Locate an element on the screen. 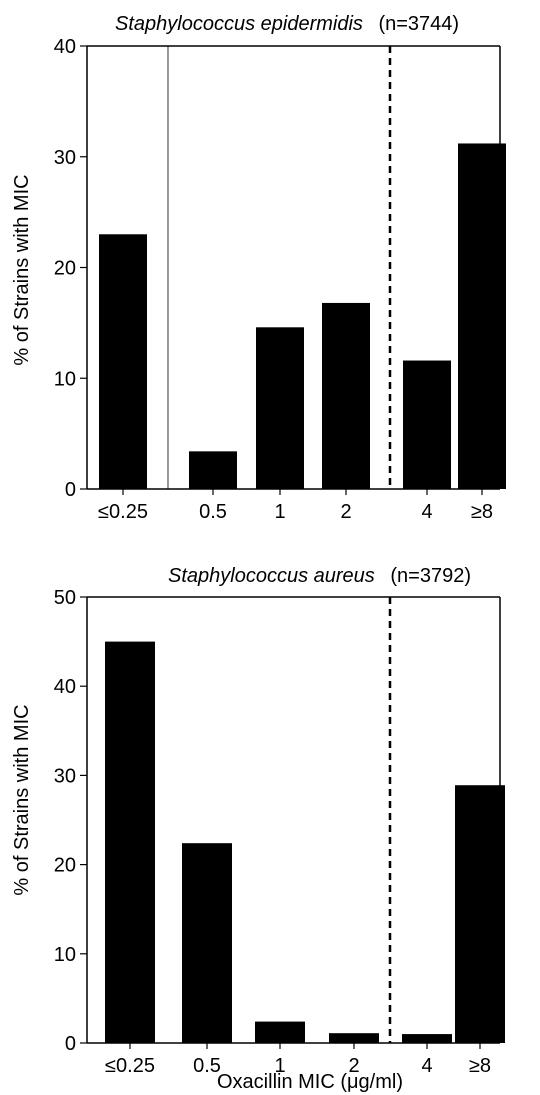  chart2-y-tick-label: 10 is located at coordinates (65, 955).